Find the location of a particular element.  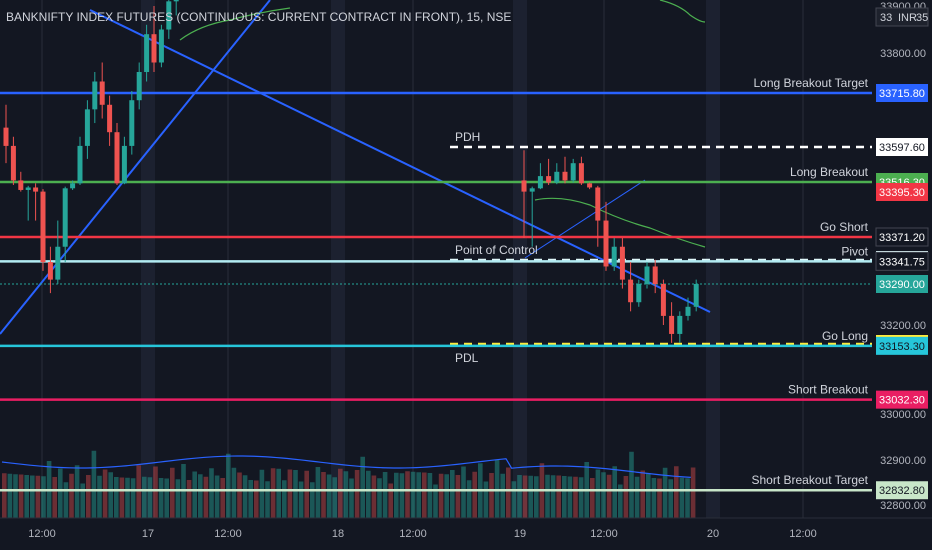

price-badge-text: 33290.00 is located at coordinates (902, 285).